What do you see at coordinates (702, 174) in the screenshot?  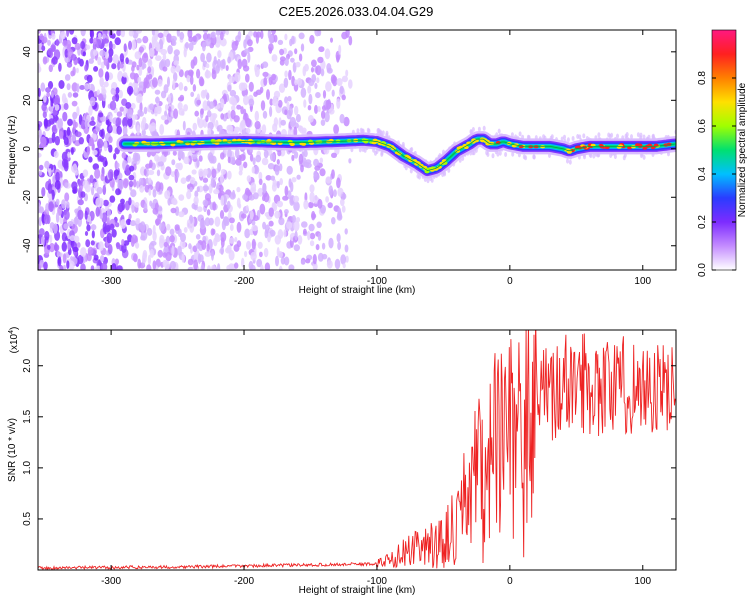 I see `colorbar-tick-label: 0.4` at bounding box center [702, 174].